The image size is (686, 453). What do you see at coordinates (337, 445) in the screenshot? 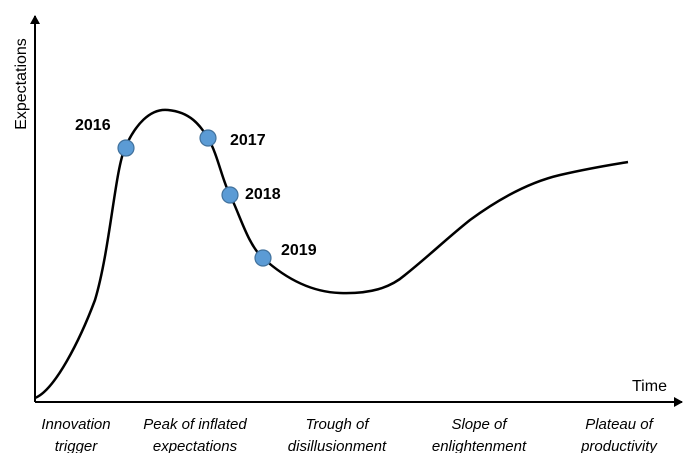
I see `phase-label: disillusionment` at bounding box center [337, 445].